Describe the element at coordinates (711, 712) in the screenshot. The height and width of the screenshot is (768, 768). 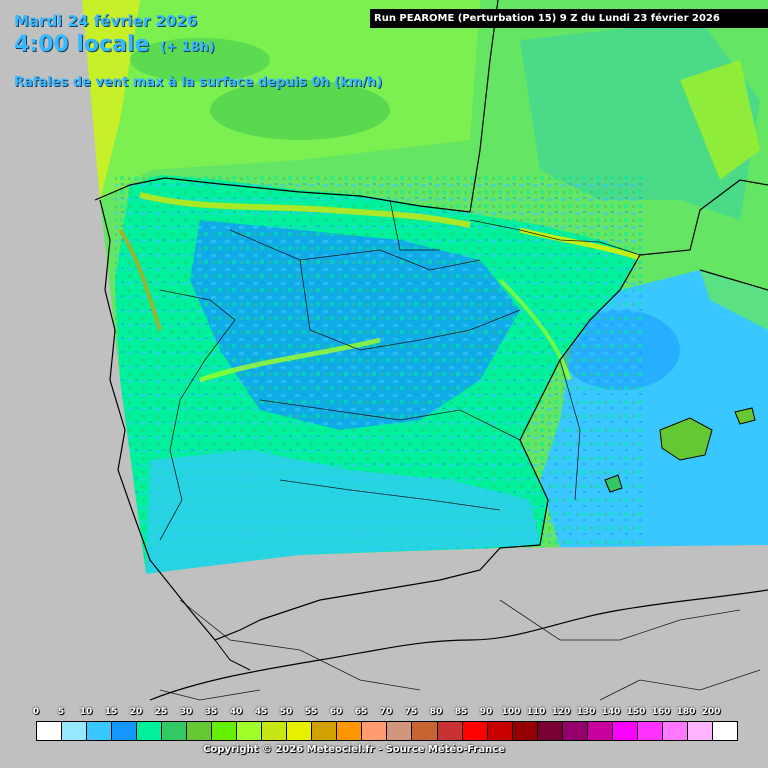
I see `legend-label: 200` at that location.